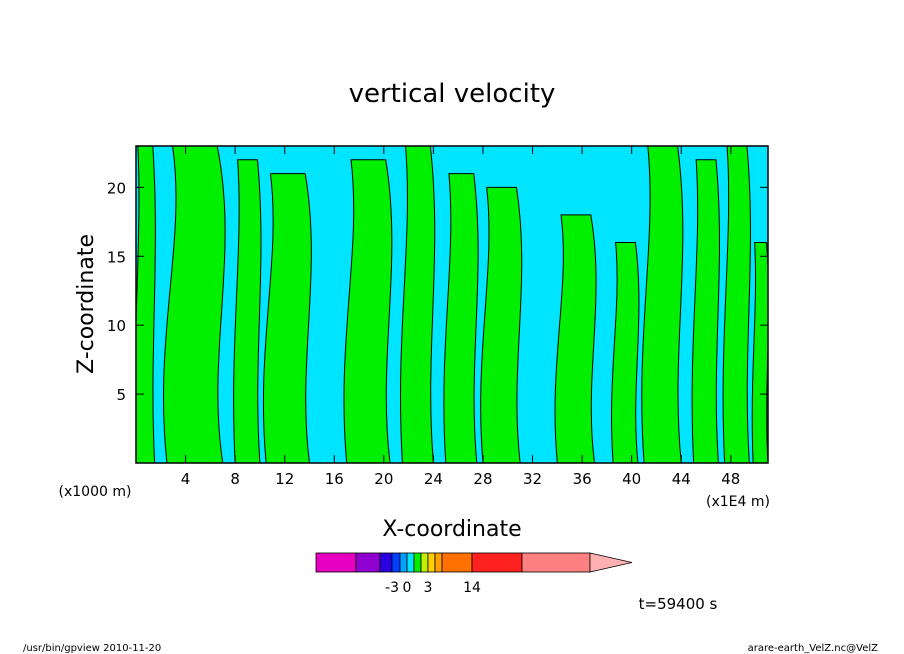 This screenshot has width=904, height=654. I want to click on x-tick-label: 44, so click(681, 479).